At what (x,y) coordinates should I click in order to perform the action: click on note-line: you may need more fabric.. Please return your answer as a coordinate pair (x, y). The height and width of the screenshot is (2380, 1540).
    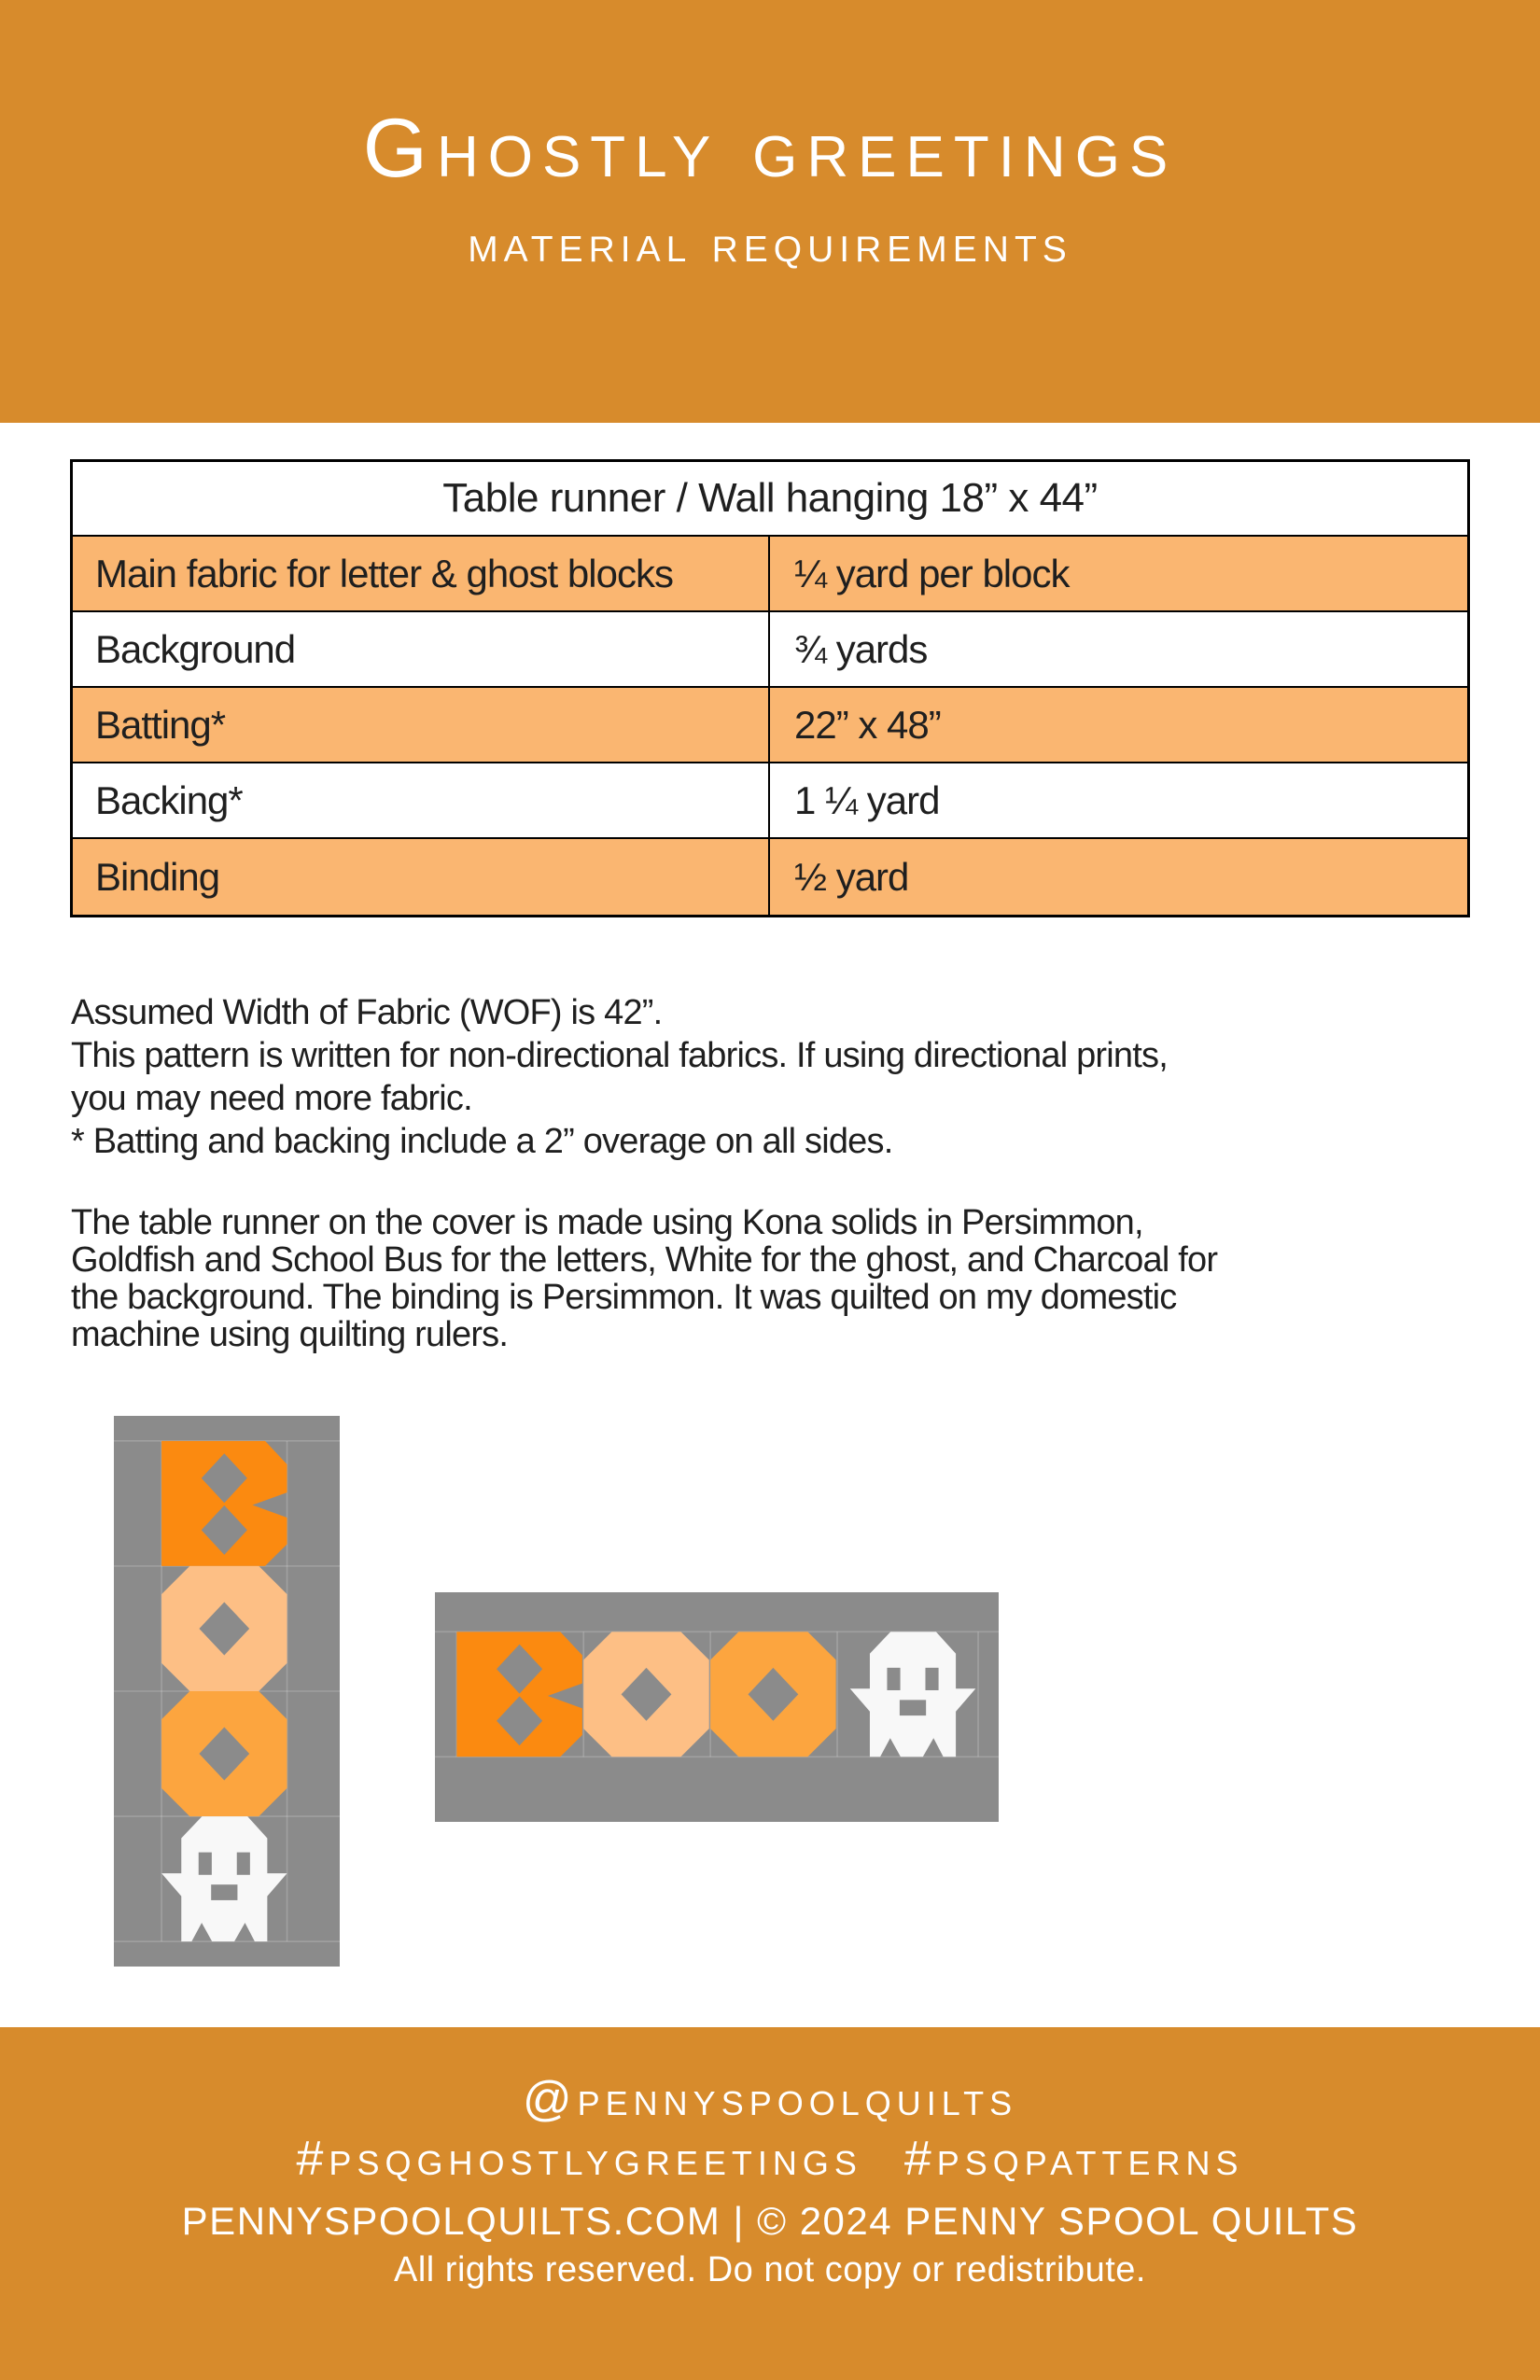
    Looking at the image, I should click on (272, 1098).